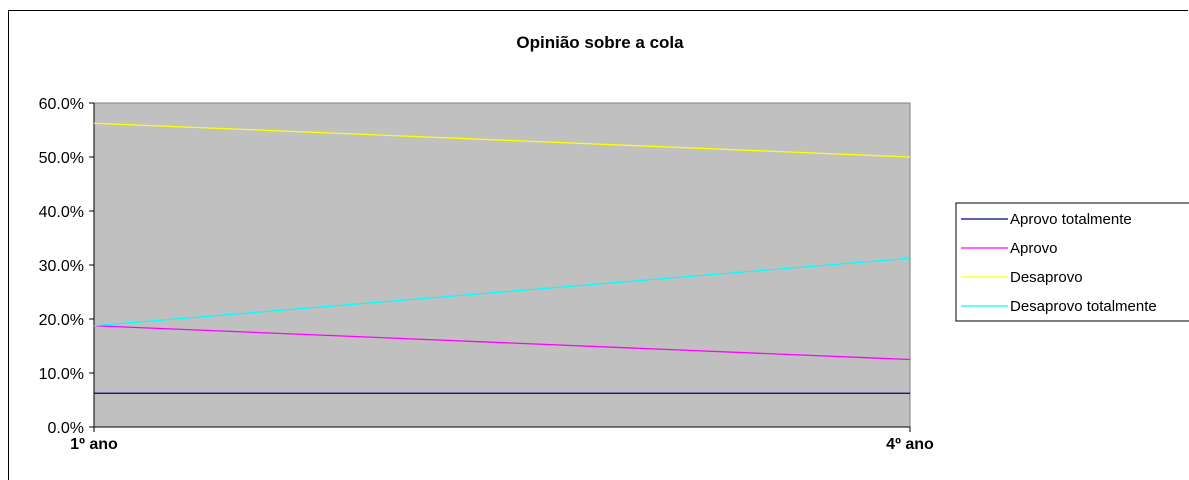  What do you see at coordinates (66, 428) in the screenshot?
I see `y-tick-label: 0.0%` at bounding box center [66, 428].